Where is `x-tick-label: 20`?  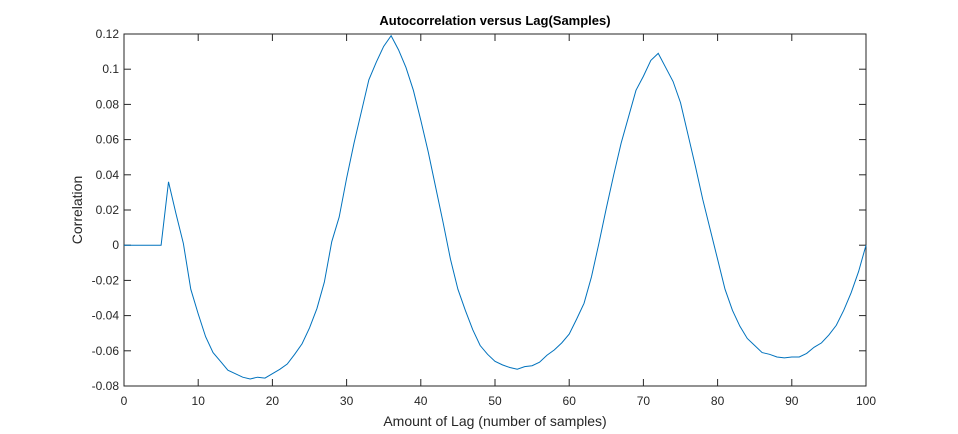
x-tick-label: 20 is located at coordinates (273, 401).